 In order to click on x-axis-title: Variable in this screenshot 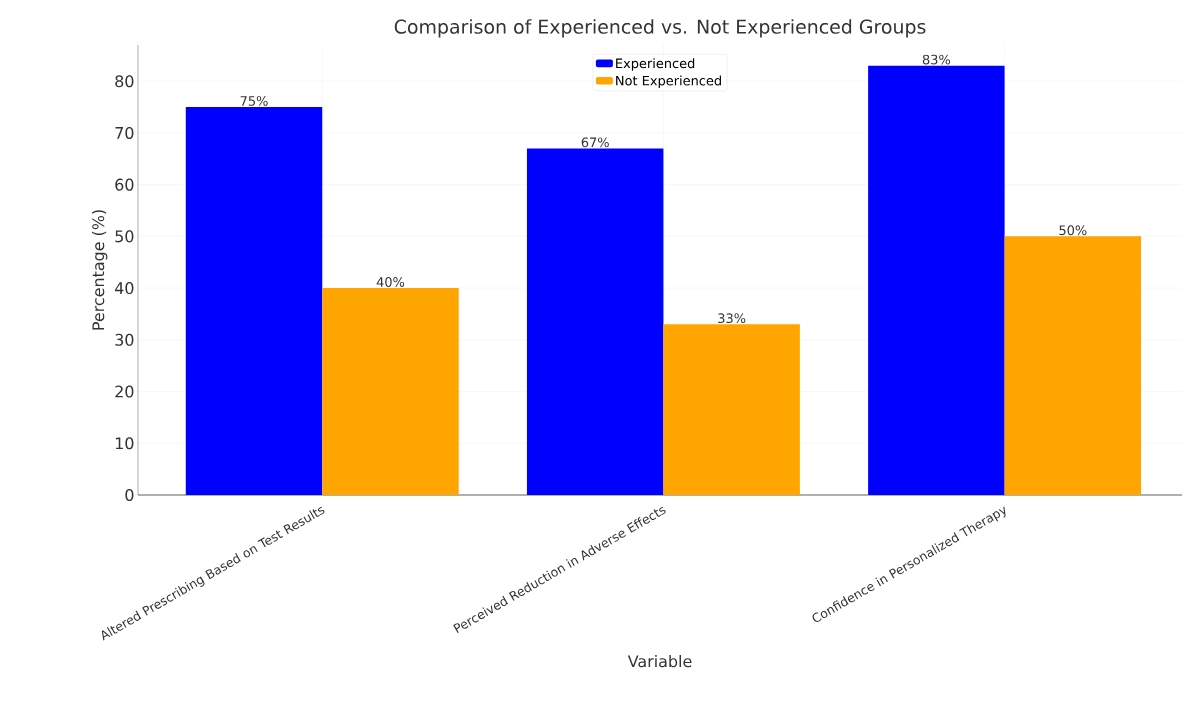, I will do `click(659, 661)`.